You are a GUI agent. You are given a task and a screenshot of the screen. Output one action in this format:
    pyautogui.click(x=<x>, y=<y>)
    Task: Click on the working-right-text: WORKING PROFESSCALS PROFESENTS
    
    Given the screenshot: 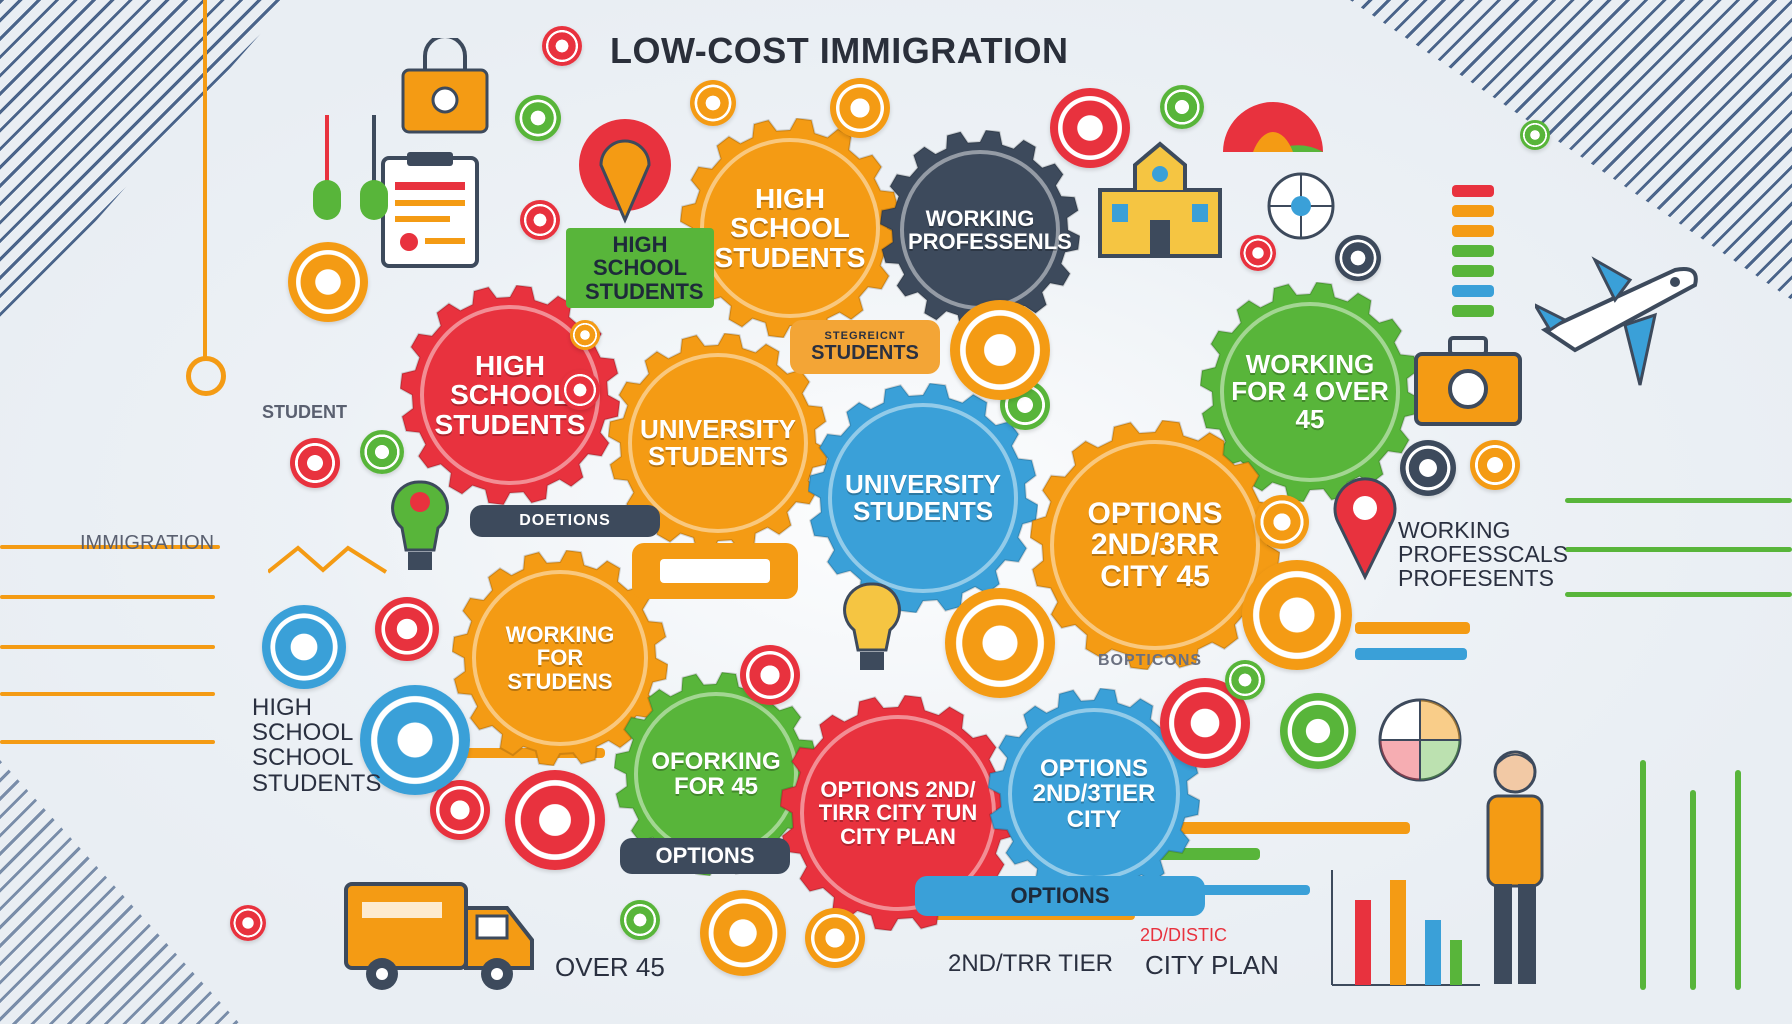 What is the action you would take?
    pyautogui.click(x=1483, y=554)
    